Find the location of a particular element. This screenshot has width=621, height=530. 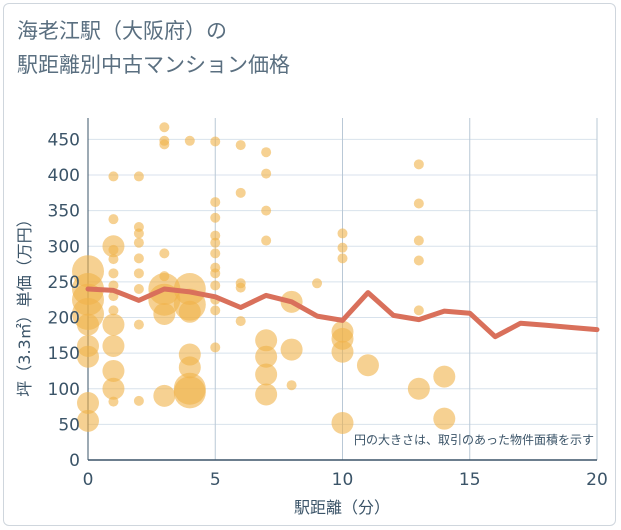

x-tick-label: 10 is located at coordinates (343, 480).